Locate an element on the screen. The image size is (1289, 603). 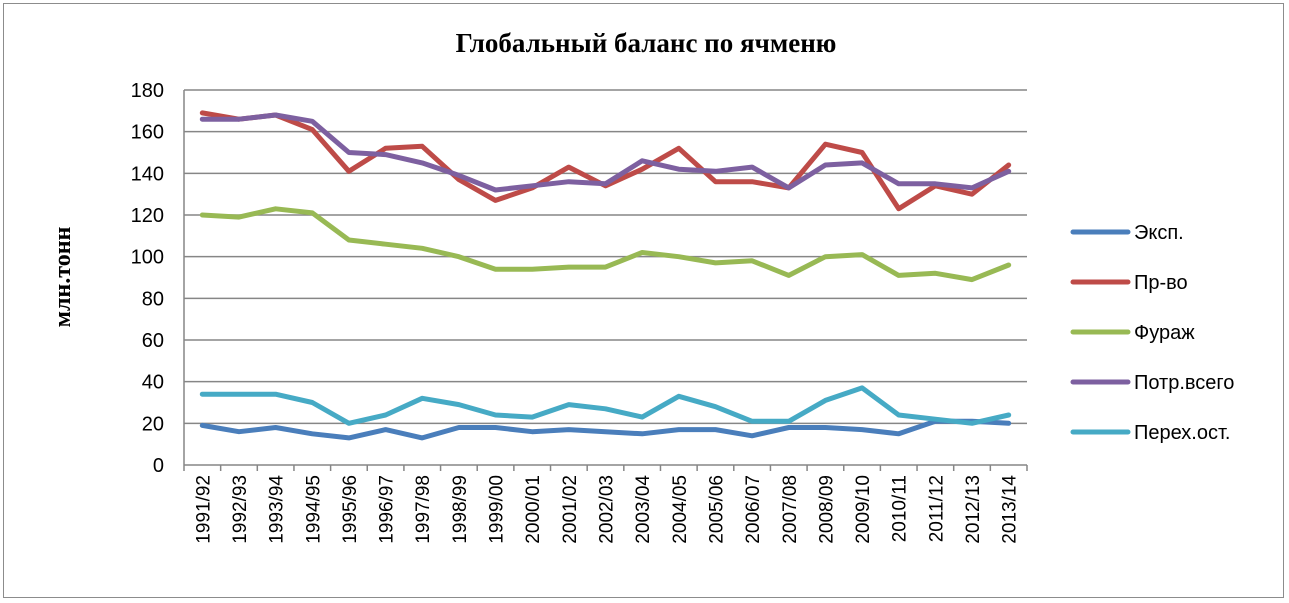
x-tick-label: 2003/04 is located at coordinates (643, 509).